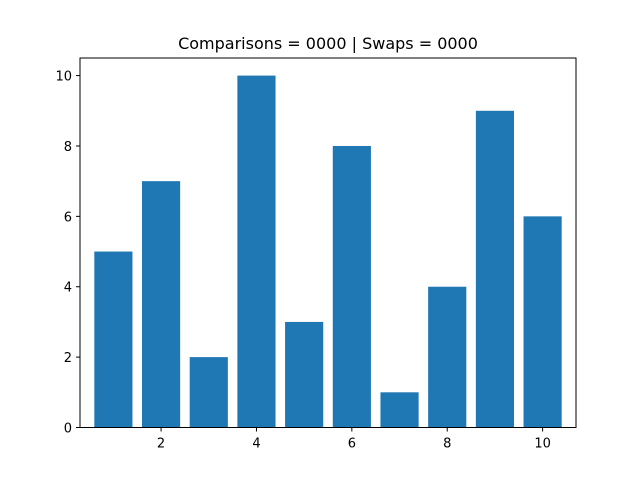 The height and width of the screenshot is (480, 640). Describe the element at coordinates (68, 358) in the screenshot. I see `y-tick-label-2: 2` at that location.